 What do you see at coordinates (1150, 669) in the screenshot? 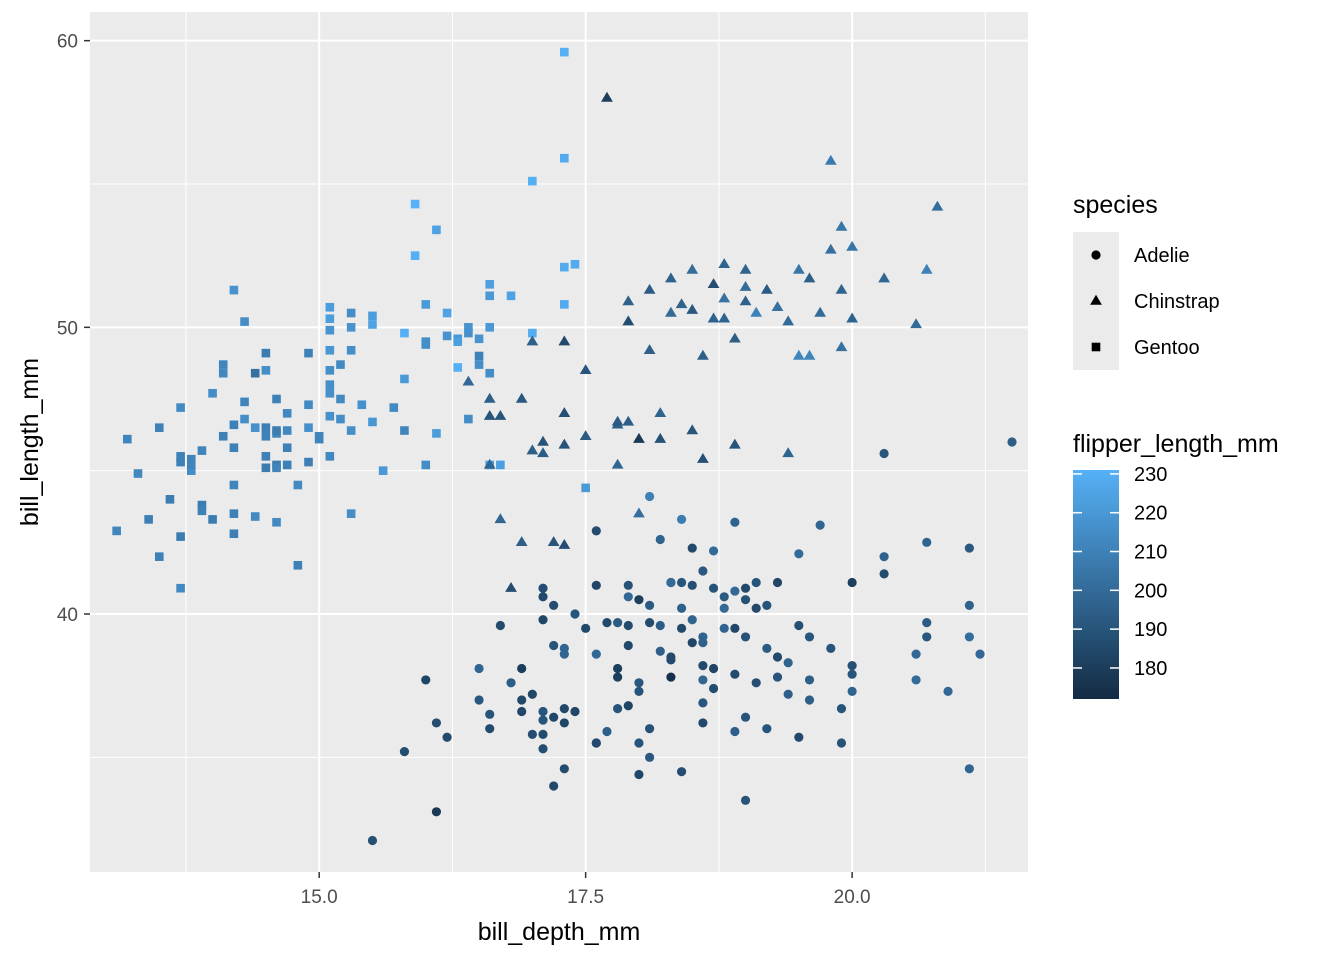
I see `colorbar-tick-label: 180` at bounding box center [1150, 669].